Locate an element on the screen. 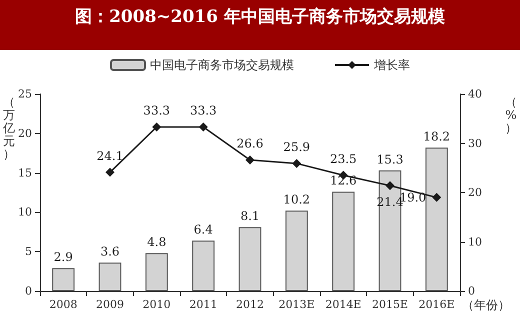 The image size is (520, 321). data-label: 6.4 is located at coordinates (204, 229).